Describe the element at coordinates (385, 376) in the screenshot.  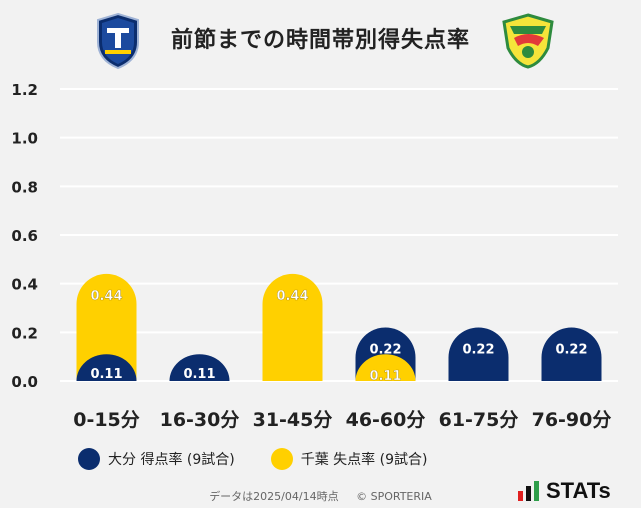
I see `data-label-away: 0.11` at that location.